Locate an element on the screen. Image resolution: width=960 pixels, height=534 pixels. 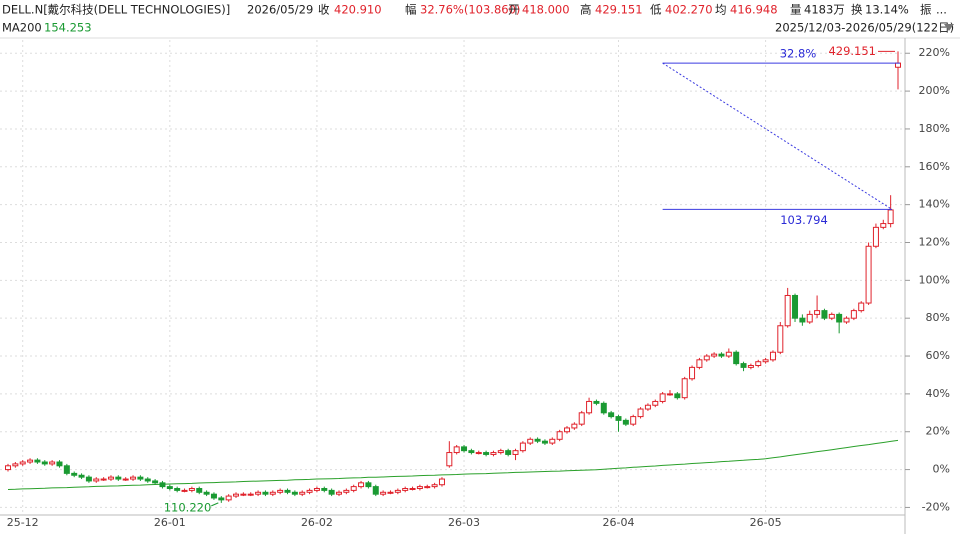
y-tick-label: 0% is located at coordinates (941, 469).